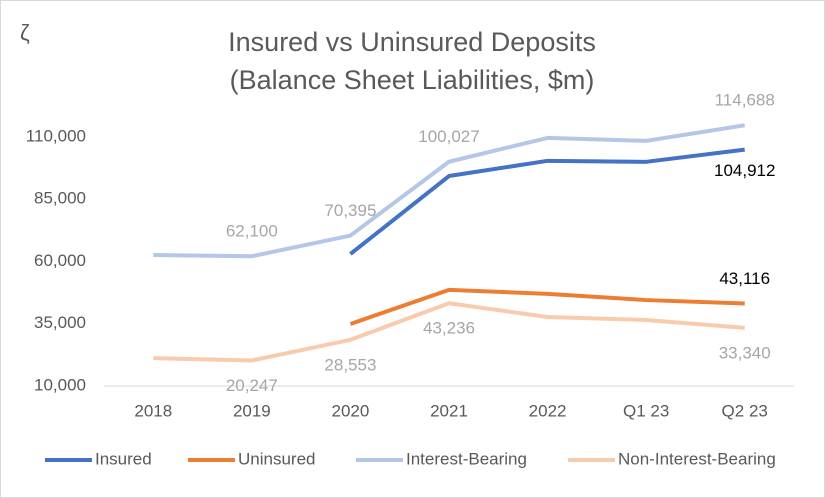 The height and width of the screenshot is (498, 825). What do you see at coordinates (744, 170) in the screenshot?
I see `value-label: 104,912` at bounding box center [744, 170].